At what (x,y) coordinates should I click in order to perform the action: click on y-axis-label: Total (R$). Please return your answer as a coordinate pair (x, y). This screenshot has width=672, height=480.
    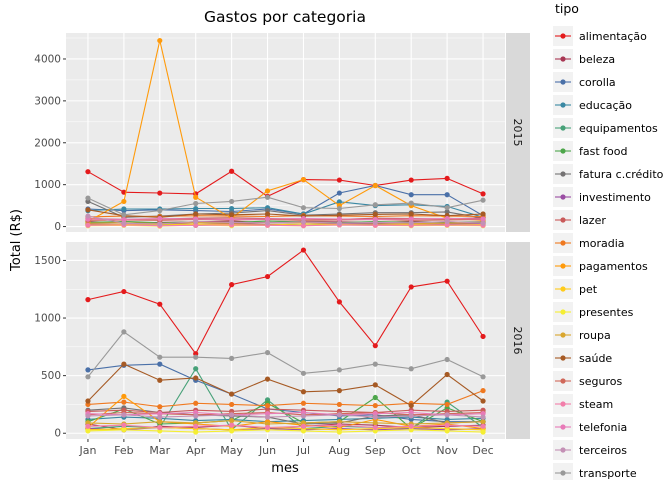
    Looking at the image, I should click on (16, 240).